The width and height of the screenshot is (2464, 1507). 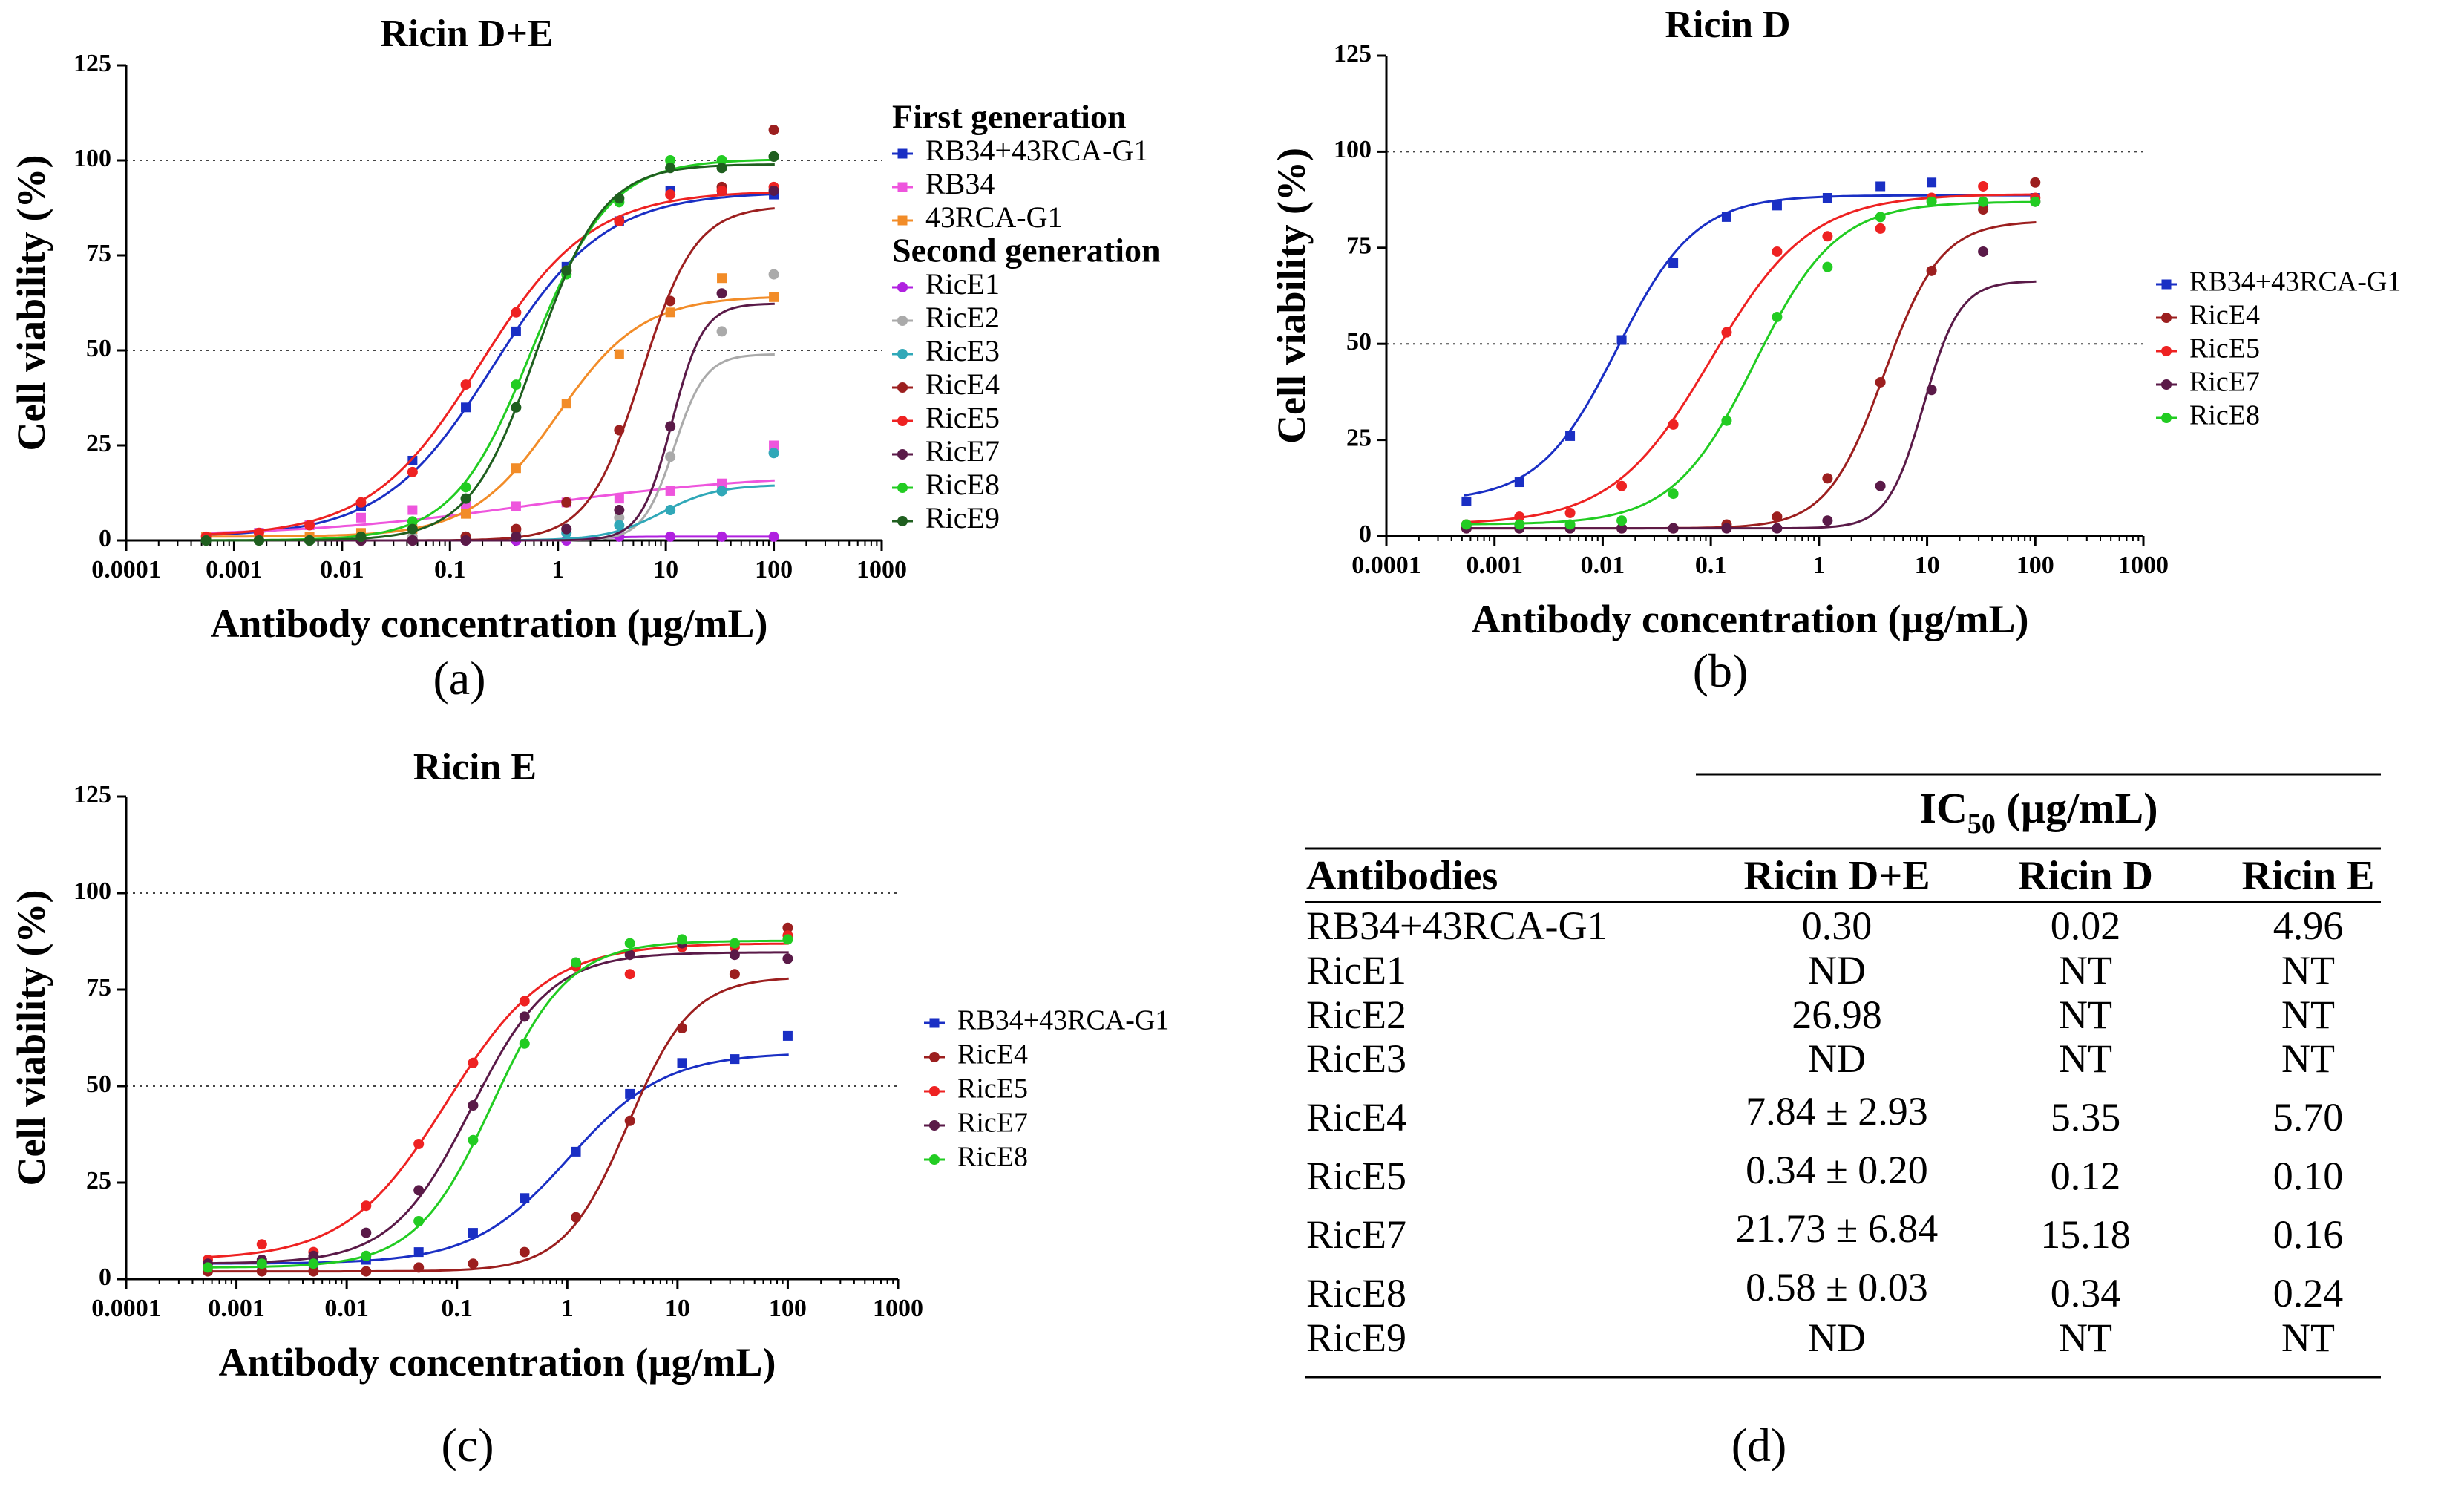 What do you see at coordinates (557, 569) in the screenshot?
I see `x-tick-label: 1` at bounding box center [557, 569].